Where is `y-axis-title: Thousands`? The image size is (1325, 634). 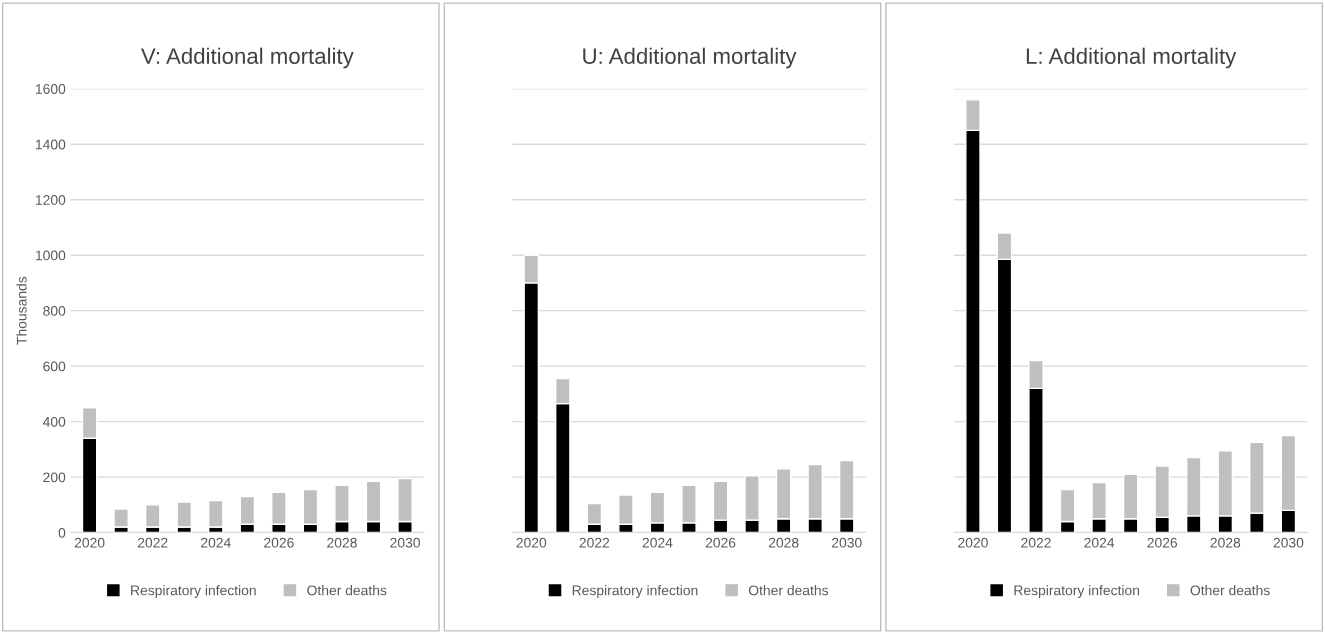
y-axis-title: Thousands is located at coordinates (21, 310).